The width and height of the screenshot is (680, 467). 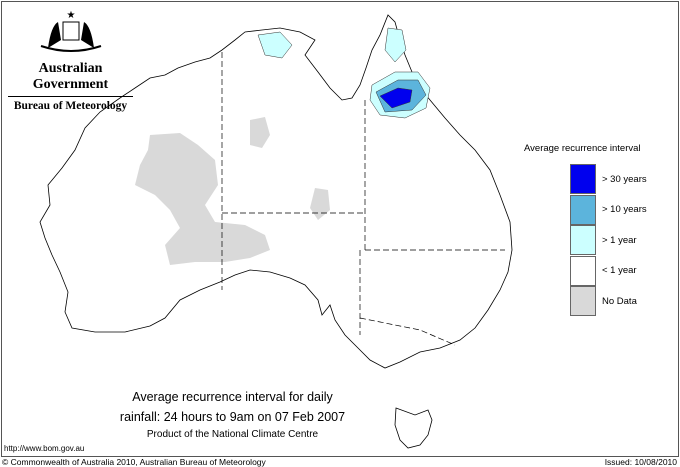 I want to click on legend-label: No Data, so click(x=619, y=301).